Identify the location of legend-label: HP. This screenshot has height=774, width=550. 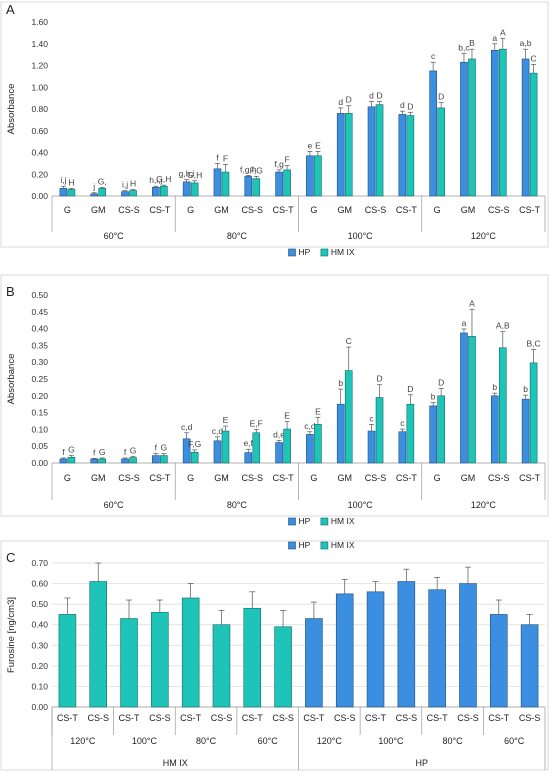
(305, 521).